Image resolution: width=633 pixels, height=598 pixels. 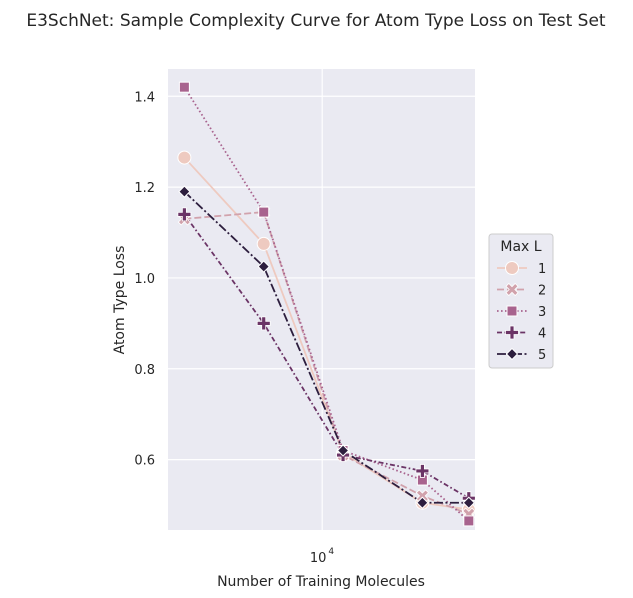 I want to click on legend-label-3: 3, so click(x=542, y=312).